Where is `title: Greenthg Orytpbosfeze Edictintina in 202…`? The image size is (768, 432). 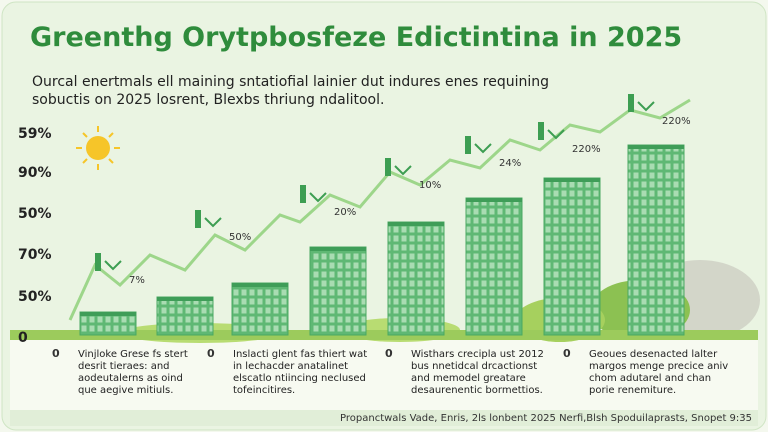 title: Greenthg Orytpbosfeze Edictintina in 202… is located at coordinates (356, 37).